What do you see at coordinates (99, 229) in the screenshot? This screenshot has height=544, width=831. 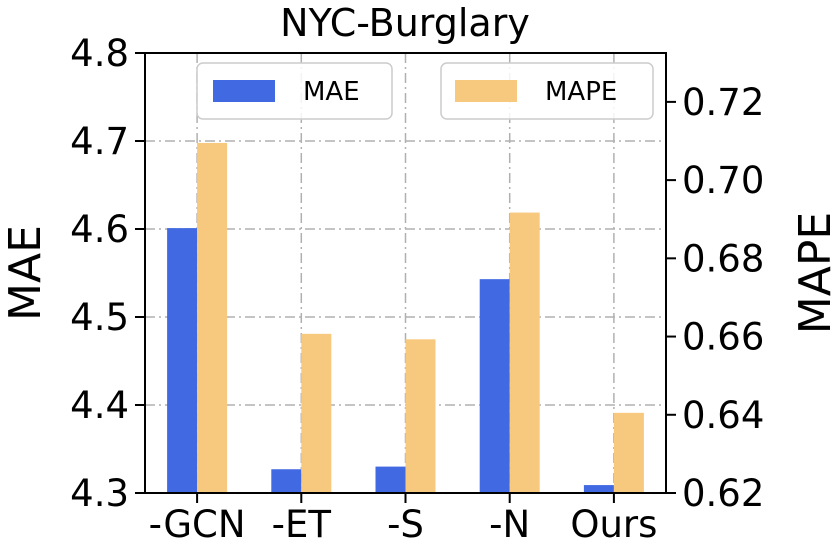 I see `left-tick-label: 4.6` at bounding box center [99, 229].